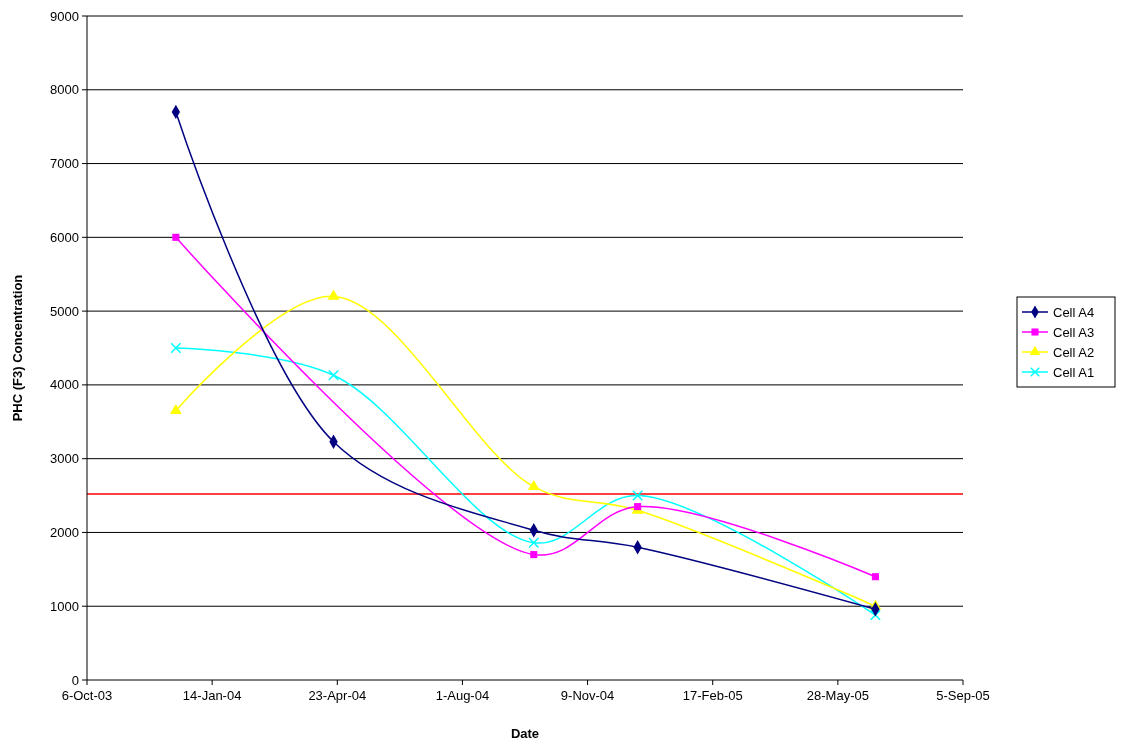 The image size is (1123, 741). Describe the element at coordinates (64, 311) in the screenshot. I see `y-tick-label: 5000` at that location.